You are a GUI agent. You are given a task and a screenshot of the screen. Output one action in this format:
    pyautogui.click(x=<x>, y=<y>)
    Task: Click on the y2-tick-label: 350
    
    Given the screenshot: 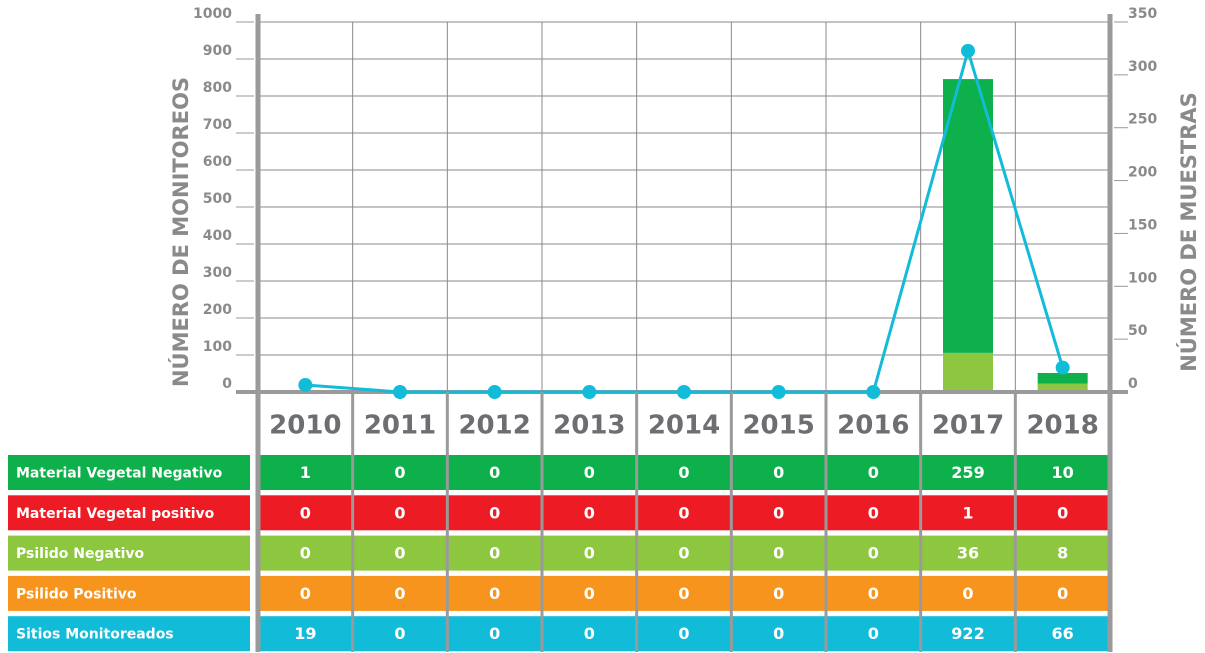 What is the action you would take?
    pyautogui.click(x=1142, y=14)
    